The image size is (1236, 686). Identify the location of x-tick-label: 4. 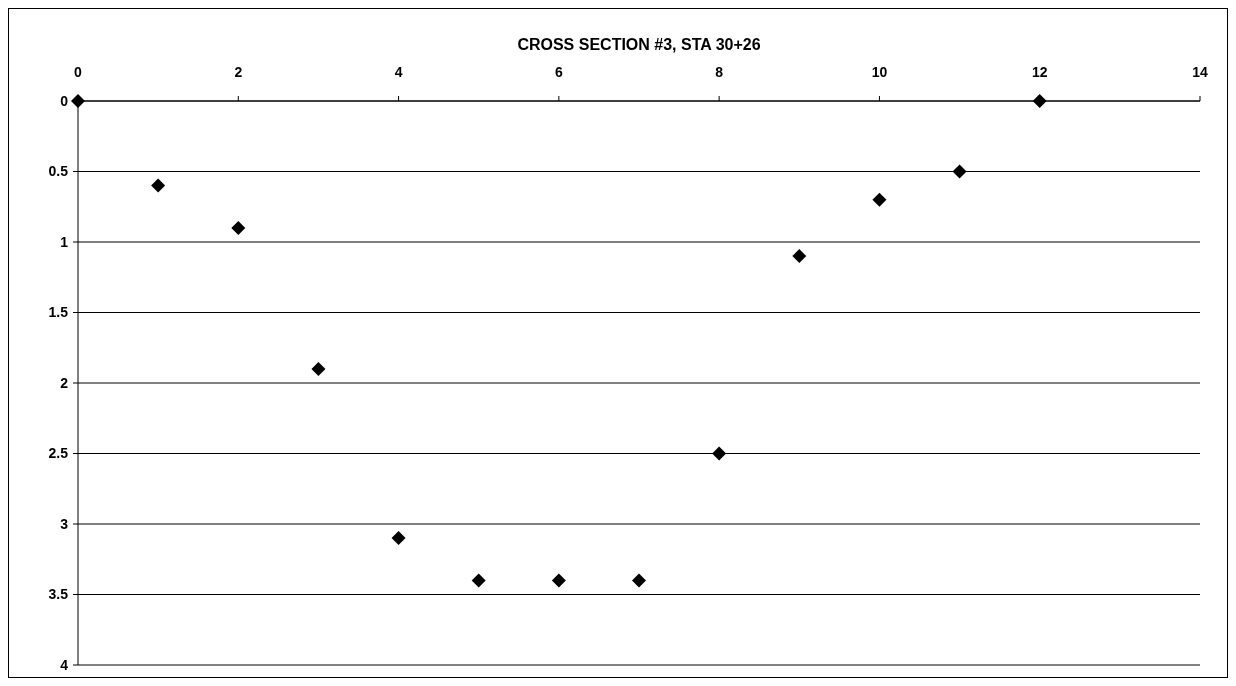
(398, 72).